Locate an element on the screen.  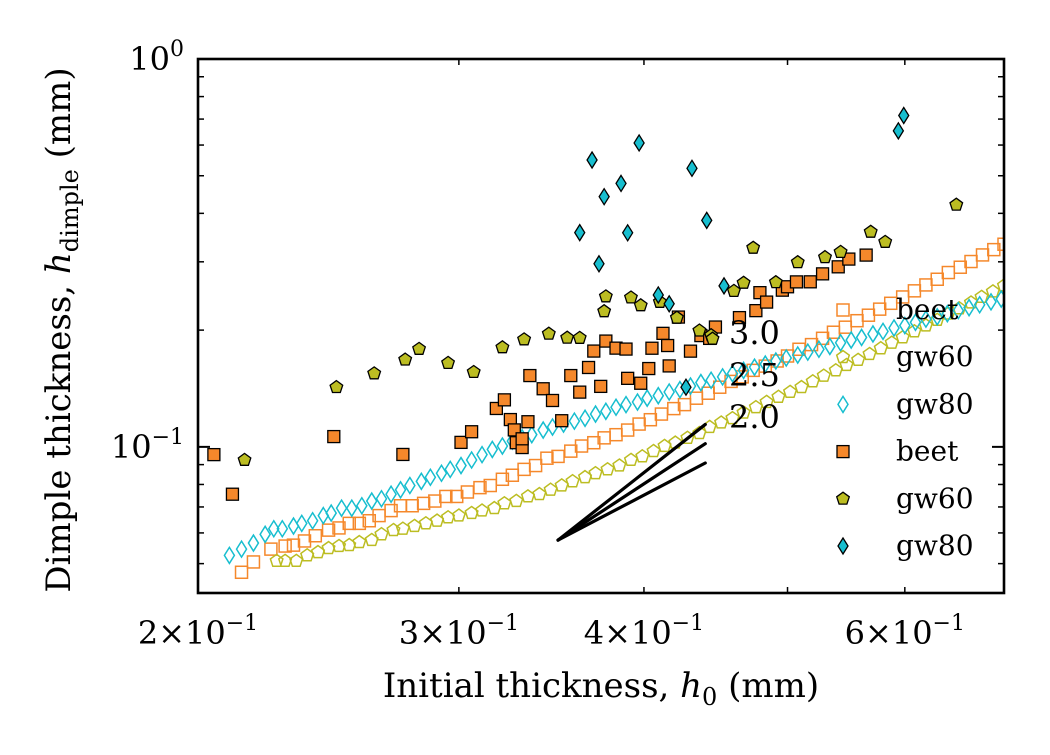
x-tick-label: 6×10⁻¹ is located at coordinates (905, 631).